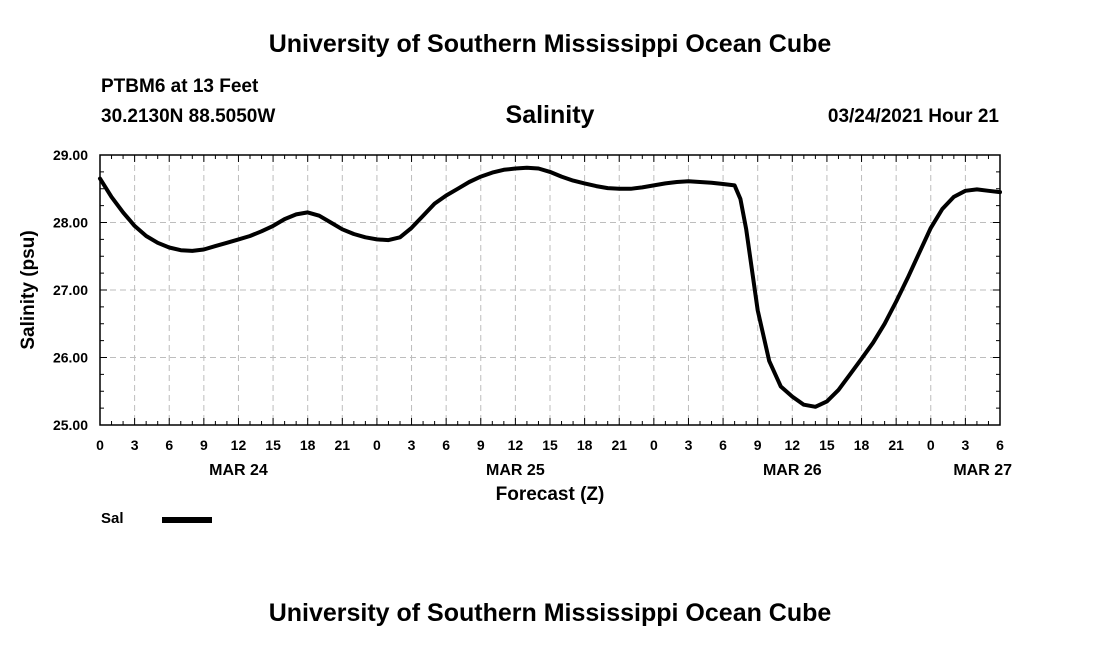 This screenshot has height=650, width=1100. I want to click on y-tick-label: 26.00, so click(70, 358).